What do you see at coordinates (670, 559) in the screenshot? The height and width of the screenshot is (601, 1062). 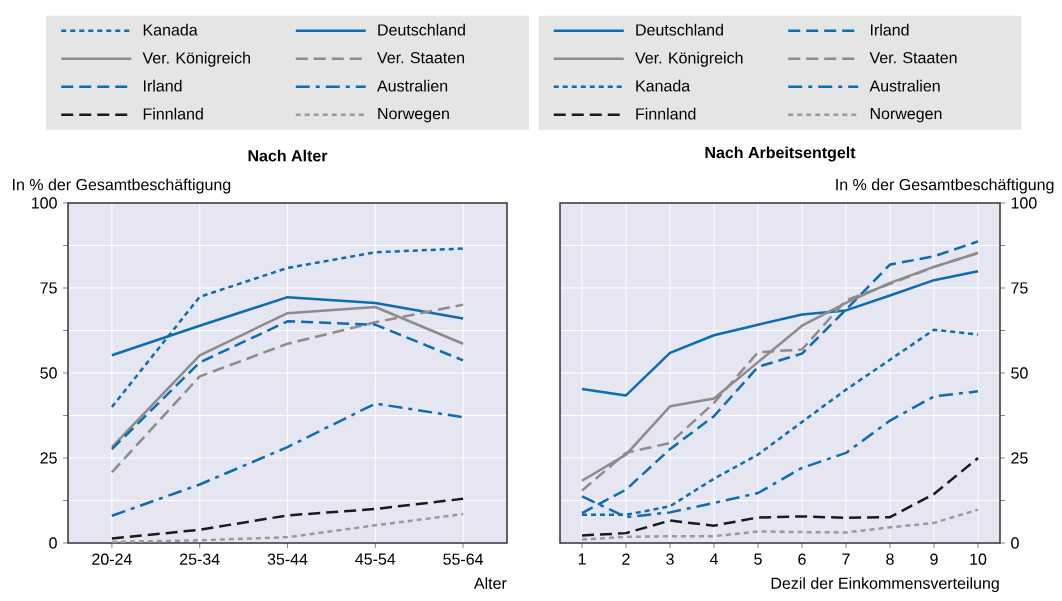 I see `x-tick-label: 3` at bounding box center [670, 559].